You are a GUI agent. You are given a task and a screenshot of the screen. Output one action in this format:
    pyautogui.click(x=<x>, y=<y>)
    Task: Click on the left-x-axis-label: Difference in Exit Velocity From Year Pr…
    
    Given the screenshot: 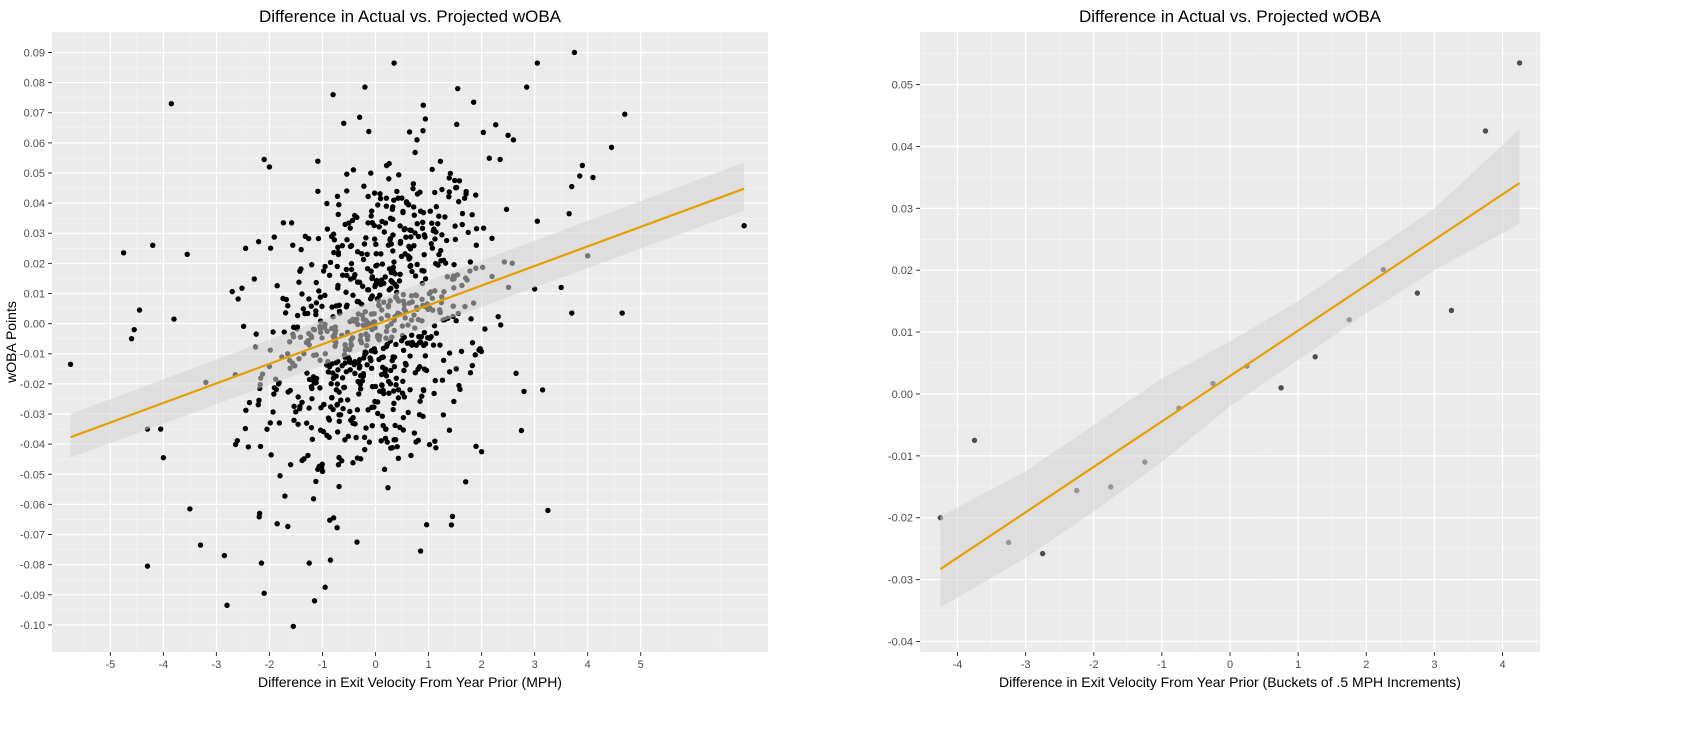 What is the action you would take?
    pyautogui.click(x=410, y=682)
    